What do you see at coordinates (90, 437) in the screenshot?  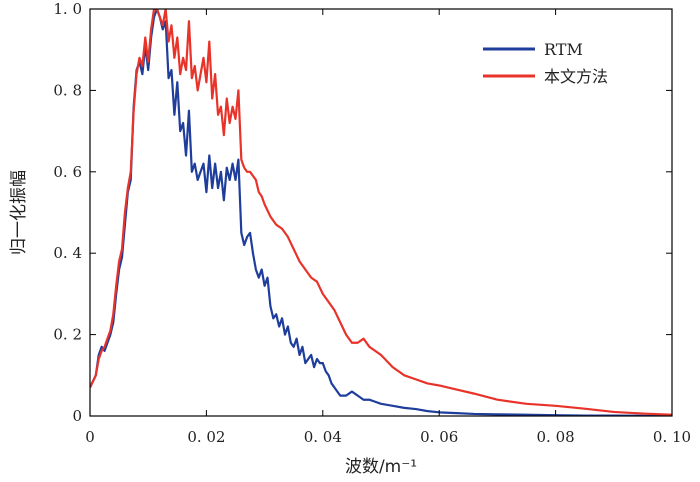 I see `x-tick-label: 0` at bounding box center [90, 437].